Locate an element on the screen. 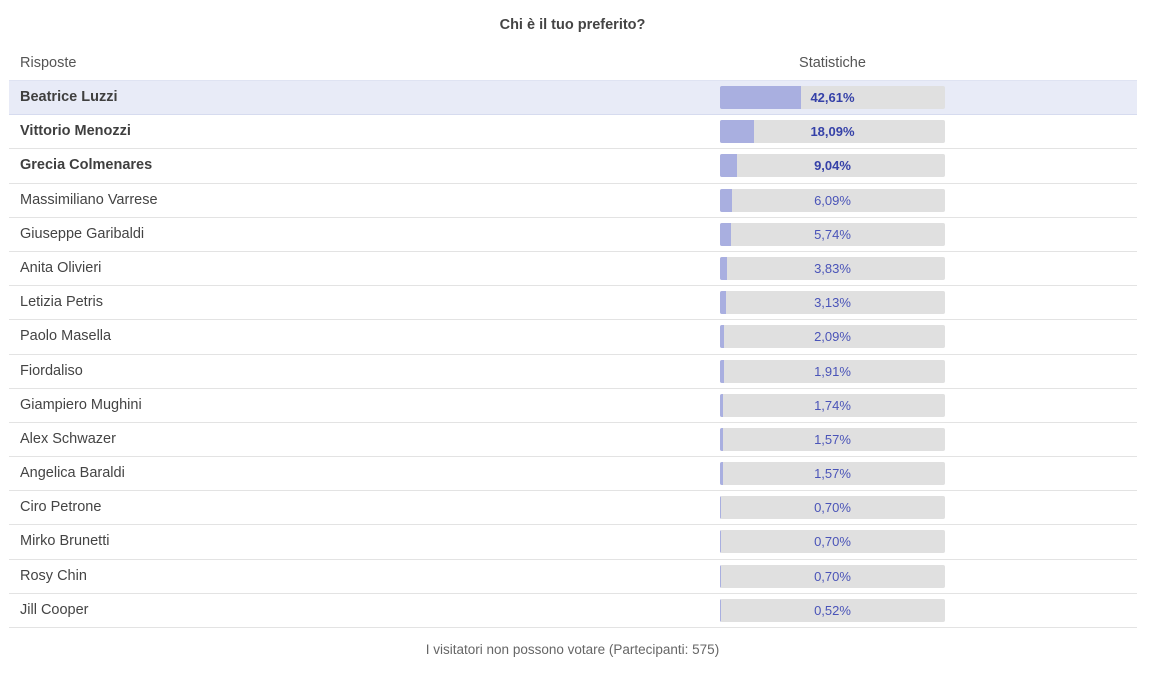 The width and height of the screenshot is (1152, 676). percent-bar: 5,74% is located at coordinates (832, 234).